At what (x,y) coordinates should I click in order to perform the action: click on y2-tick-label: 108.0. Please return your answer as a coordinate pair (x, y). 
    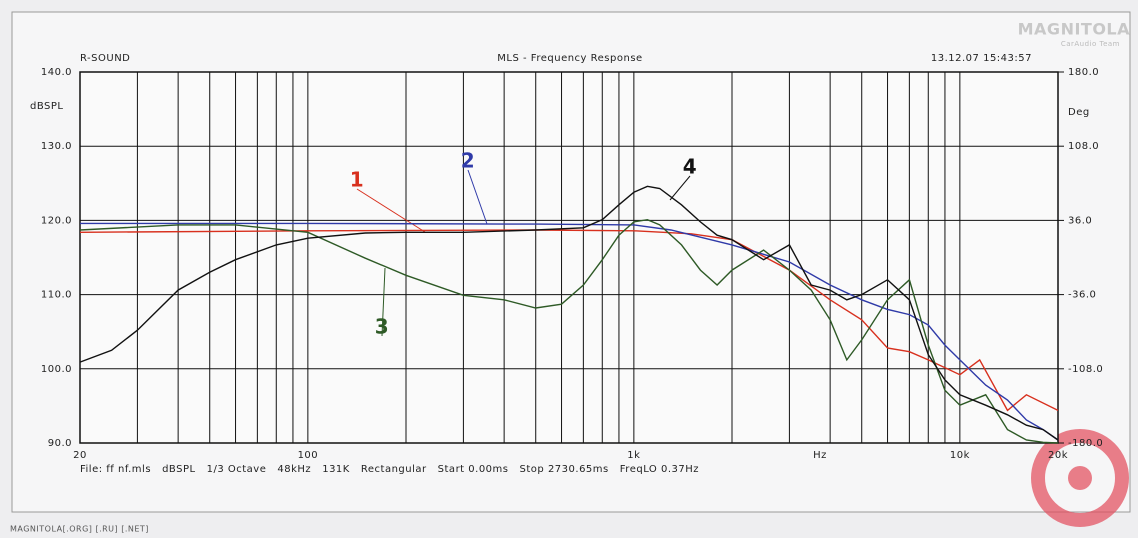
    Looking at the image, I should click on (1083, 146).